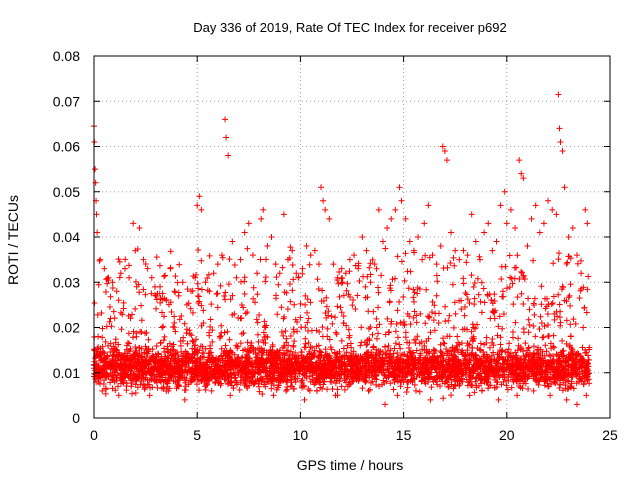 The image size is (640, 480). I want to click on y-tick-label: 0.02, so click(66, 328).